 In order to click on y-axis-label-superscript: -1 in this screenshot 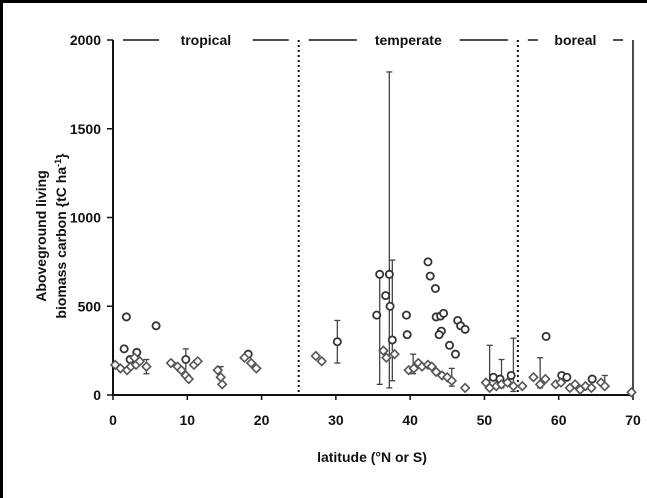, I will do `click(58, 163)`.